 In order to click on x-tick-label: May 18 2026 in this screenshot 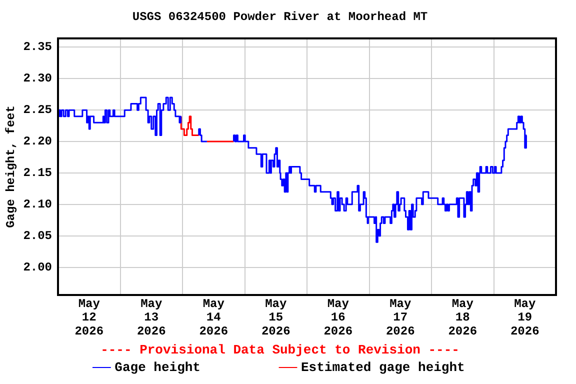, I will do `click(463, 317)`.